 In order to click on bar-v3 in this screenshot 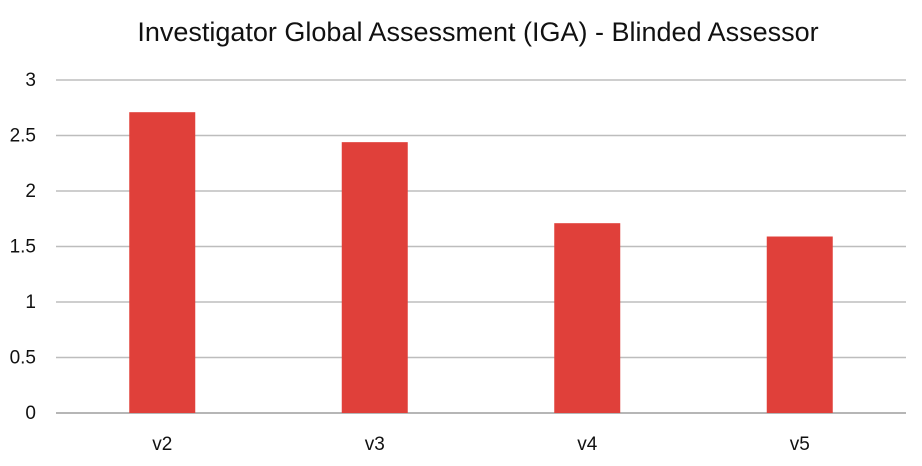, I will do `click(374, 277)`.